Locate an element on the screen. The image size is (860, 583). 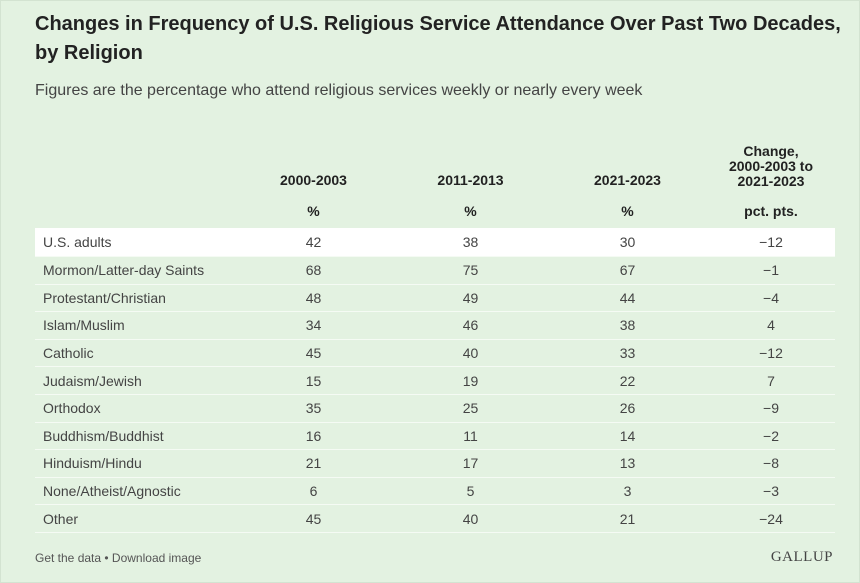
column-header-2011-2013: 2011-2013 is located at coordinates (470, 180).